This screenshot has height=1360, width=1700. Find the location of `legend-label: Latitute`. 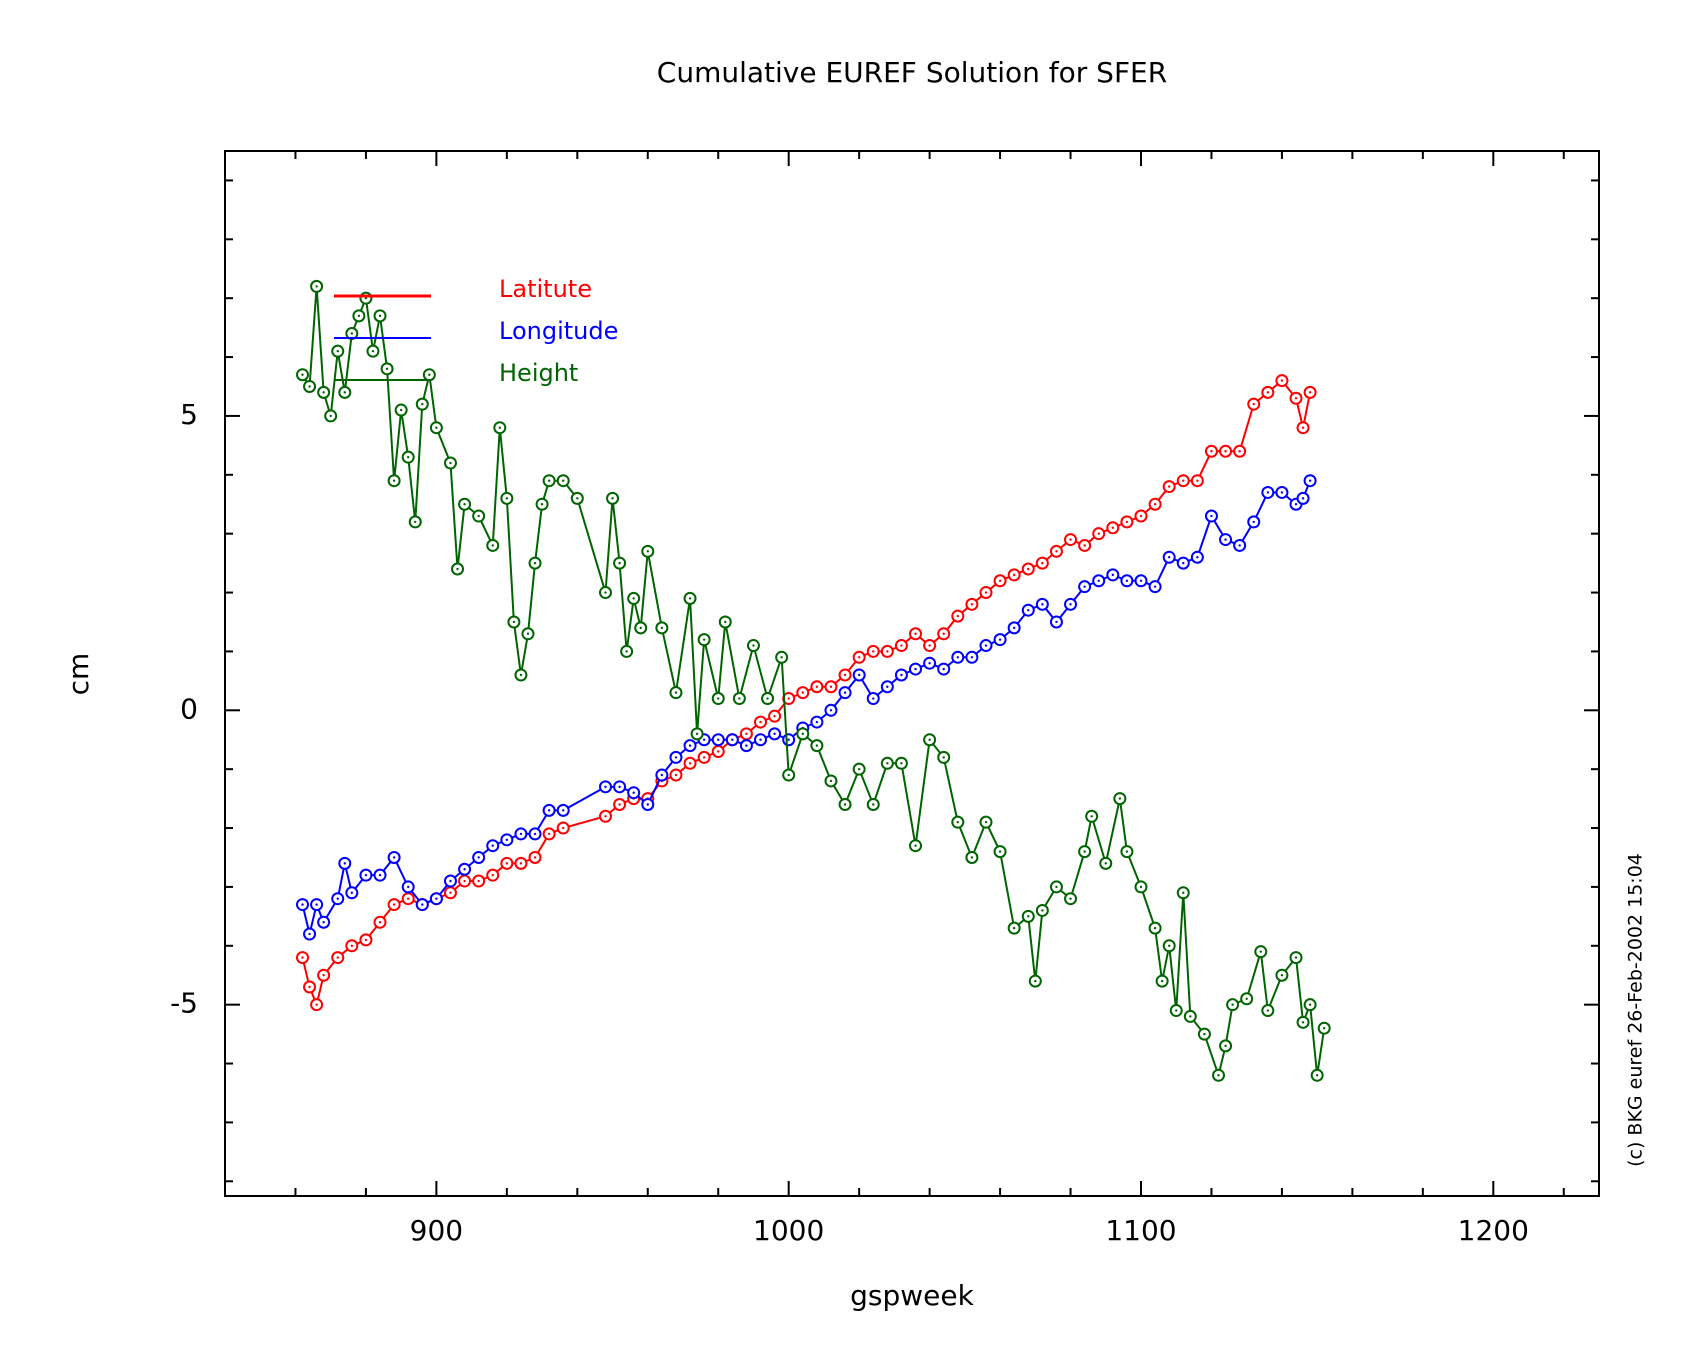

legend-label: Latitute is located at coordinates (545, 289).